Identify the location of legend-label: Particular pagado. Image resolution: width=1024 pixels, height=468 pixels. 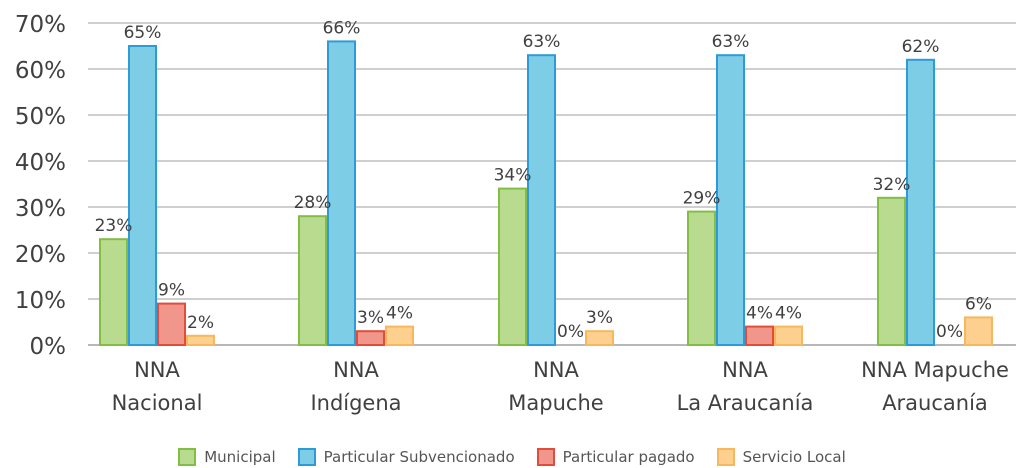
(628, 457).